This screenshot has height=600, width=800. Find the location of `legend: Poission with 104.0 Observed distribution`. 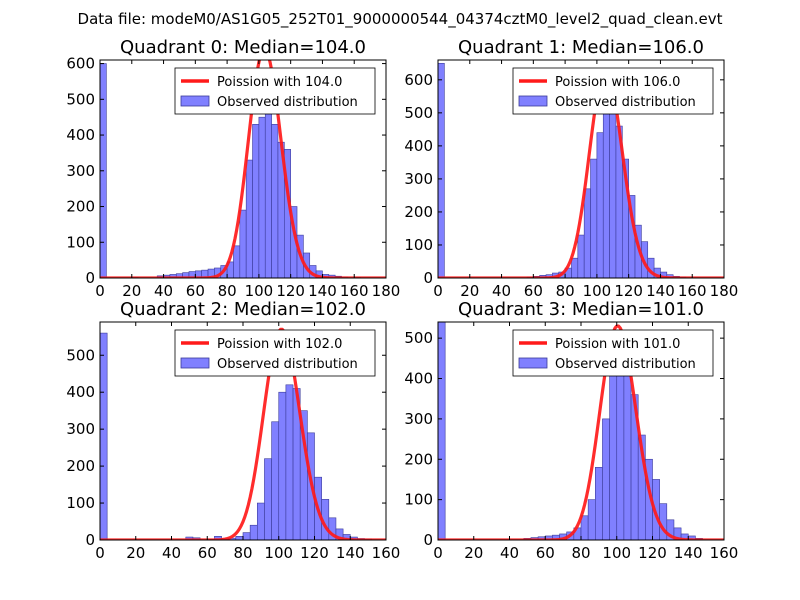

legend: Poission with 104.0 Observed distribution is located at coordinates (275, 91).